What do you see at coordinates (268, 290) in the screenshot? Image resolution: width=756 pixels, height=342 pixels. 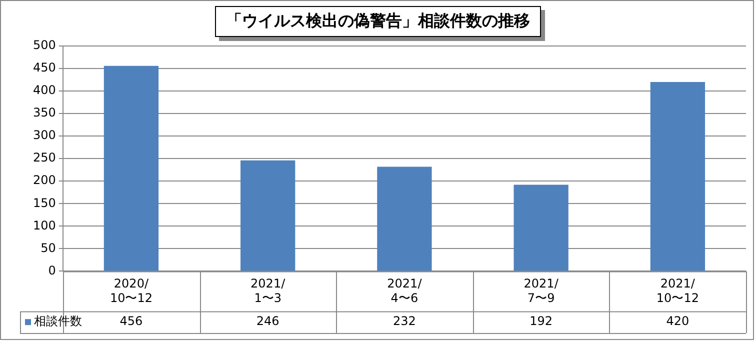 I see `x-tick-label: 2021/ 1〜3` at bounding box center [268, 290].